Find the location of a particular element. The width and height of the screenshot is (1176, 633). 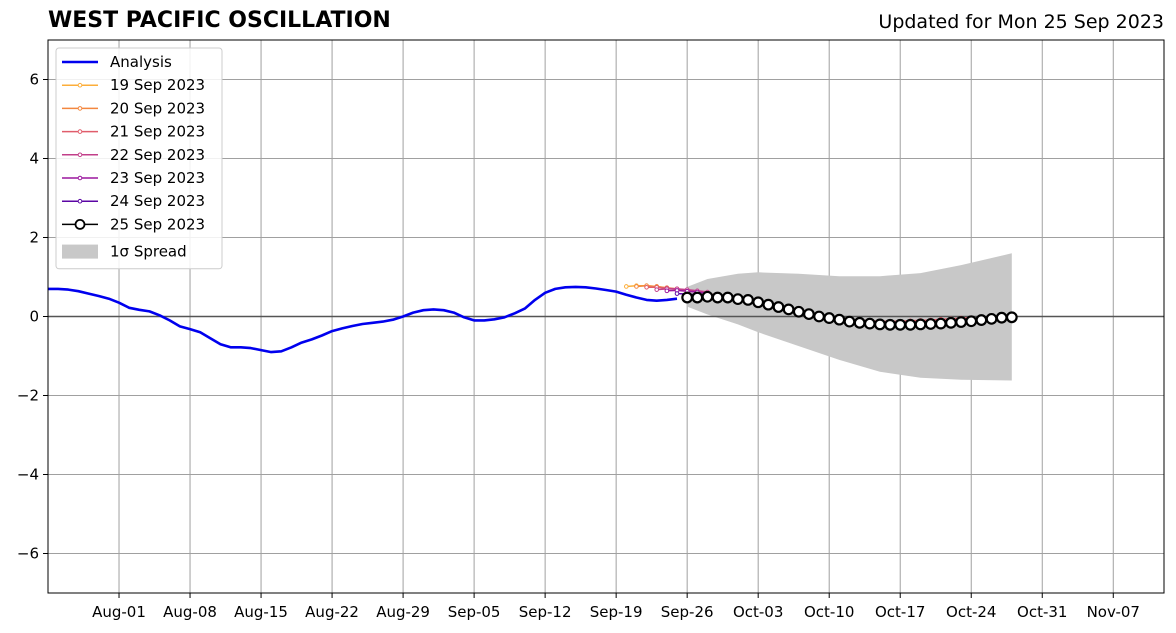

legend-label: 1σ Spread is located at coordinates (148, 252).